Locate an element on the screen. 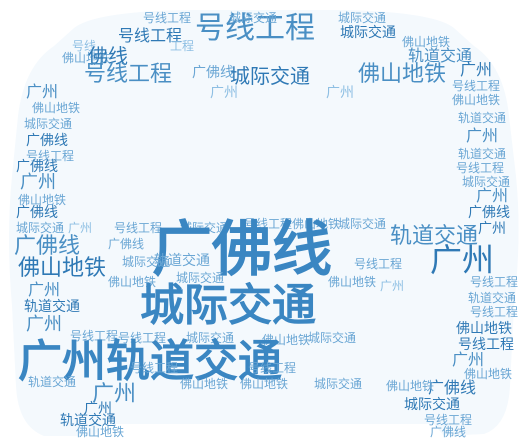  cloud-word: 号线 is located at coordinates (84, 46).